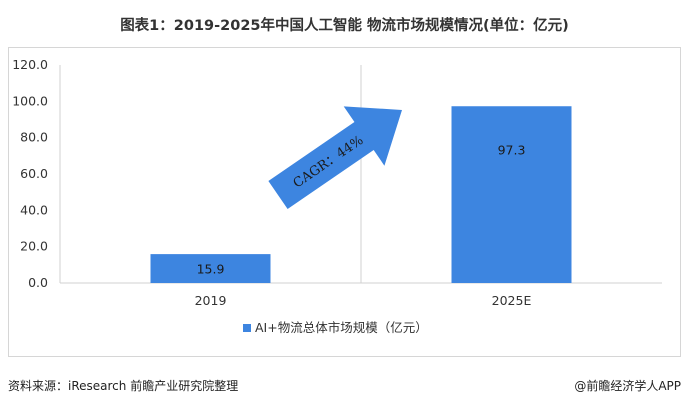 This screenshot has width=689, height=405. What do you see at coordinates (512, 300) in the screenshot?
I see `x-tick-label-2025E: 2025E` at bounding box center [512, 300].